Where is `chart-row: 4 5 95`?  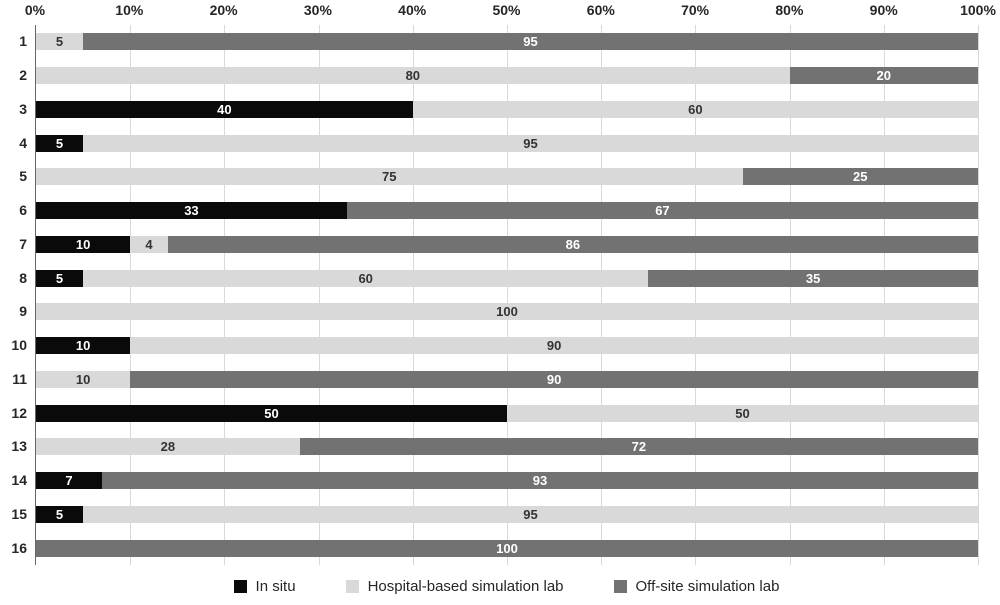
chart-row: 4 5 95 is located at coordinates (498, 143).